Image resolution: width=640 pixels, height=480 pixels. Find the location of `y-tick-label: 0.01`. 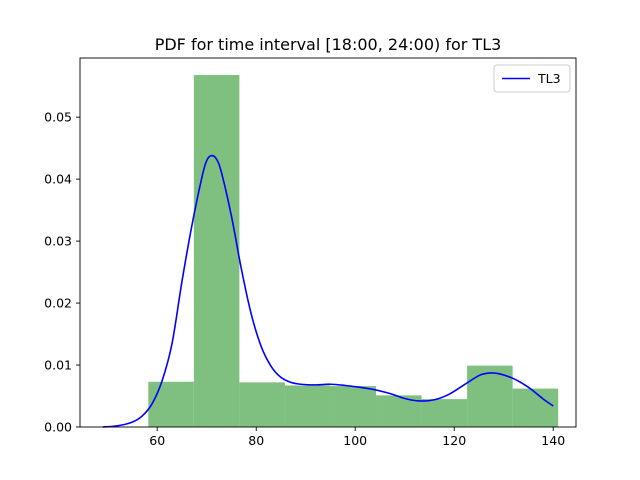

y-tick-label: 0.01 is located at coordinates (58, 365).